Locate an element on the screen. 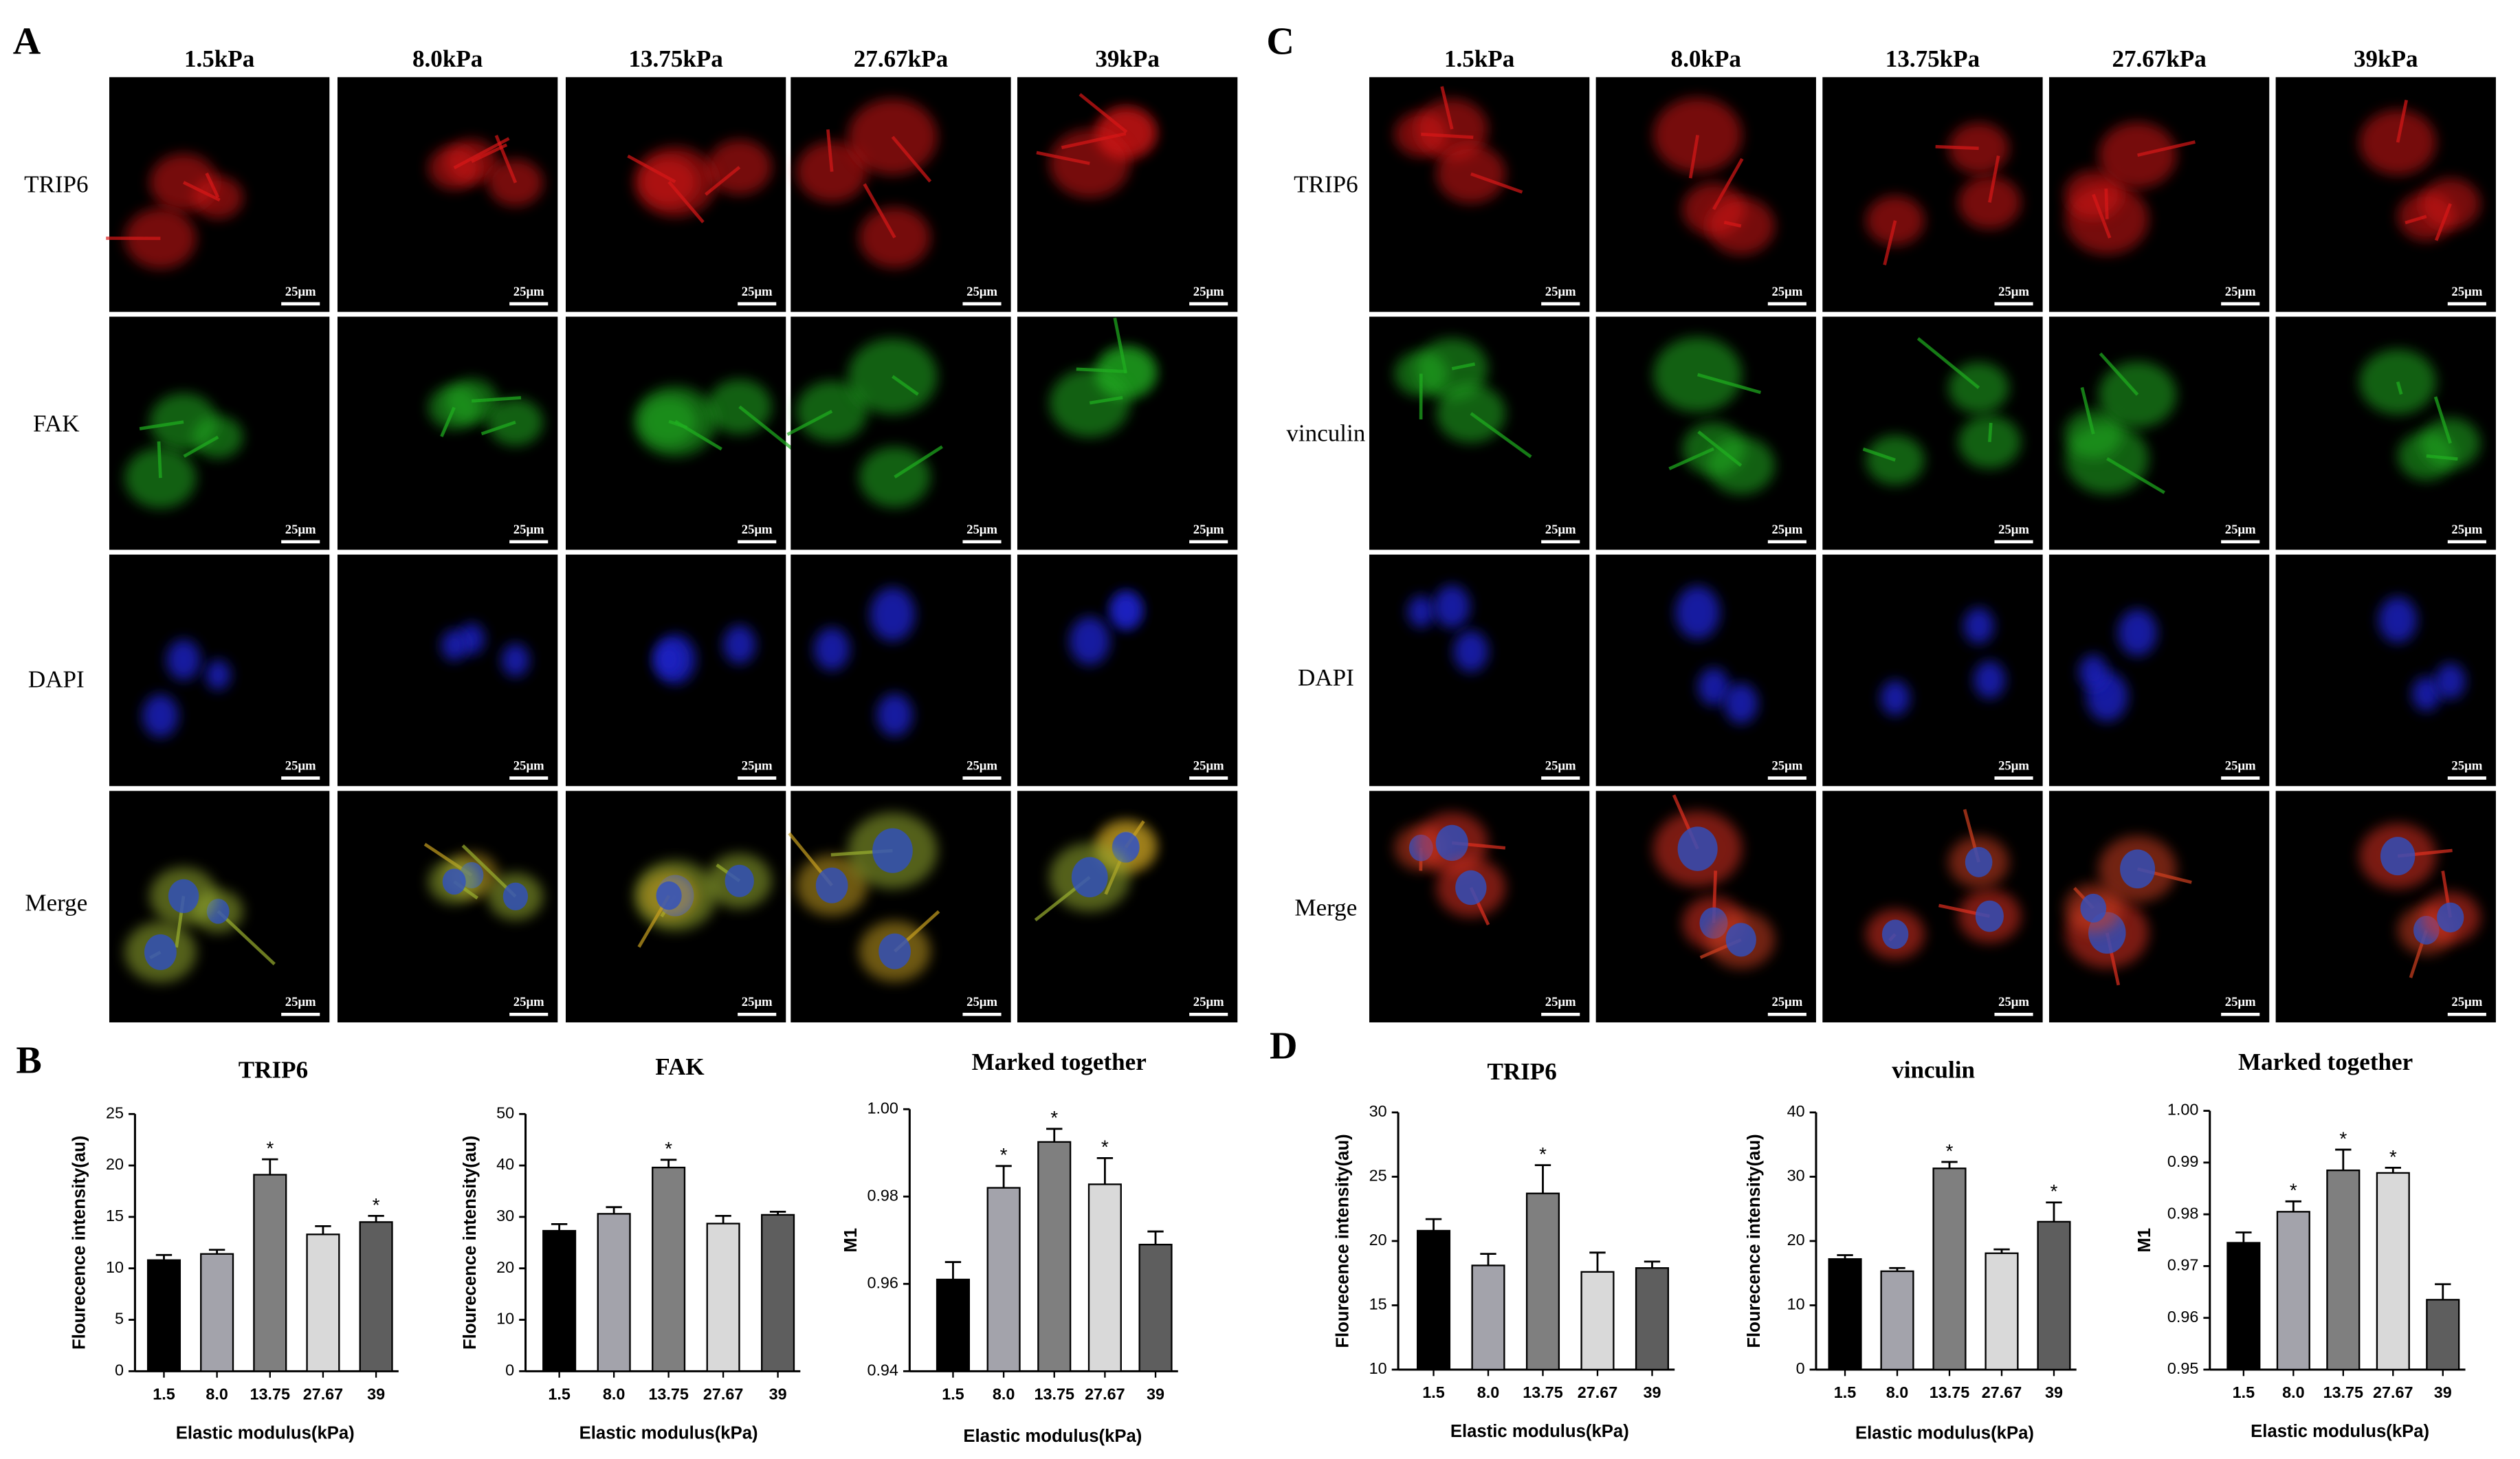  y-tick-label: 0.96 is located at coordinates (2182, 1317).